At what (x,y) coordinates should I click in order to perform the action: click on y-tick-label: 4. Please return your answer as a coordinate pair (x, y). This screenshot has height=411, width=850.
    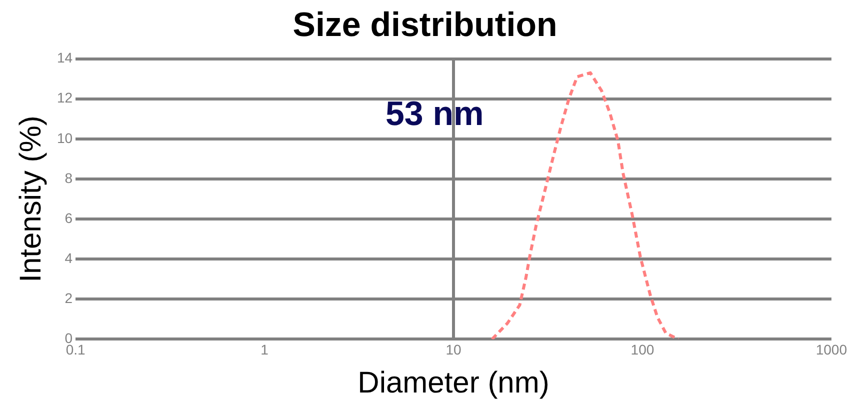
    Looking at the image, I should click on (68, 258).